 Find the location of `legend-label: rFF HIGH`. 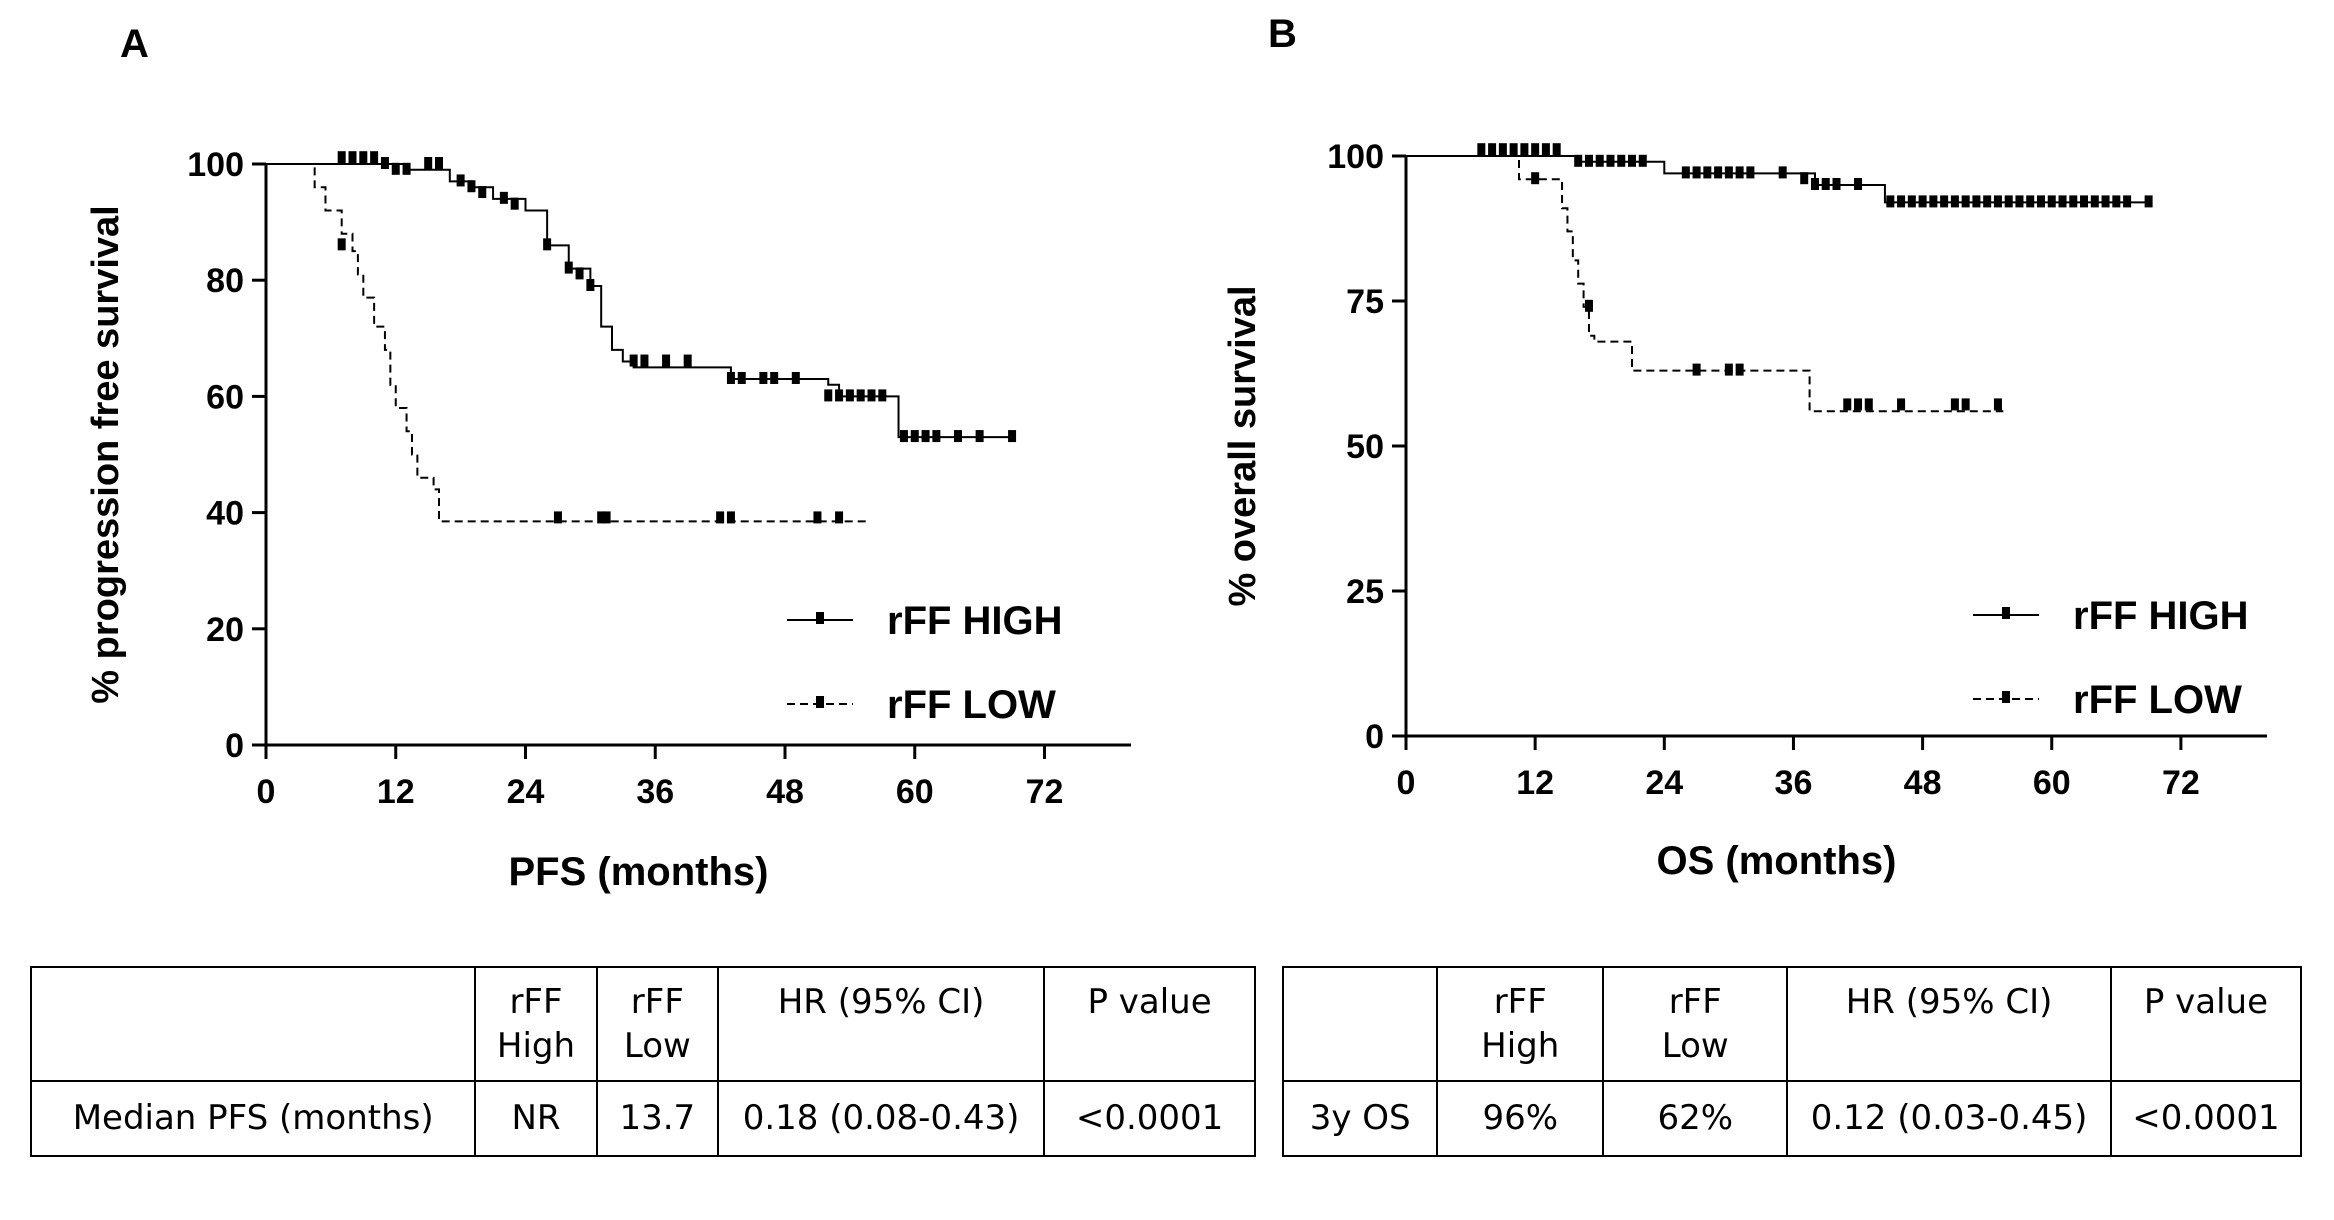

legend-label: rFF HIGH is located at coordinates (2161, 616).